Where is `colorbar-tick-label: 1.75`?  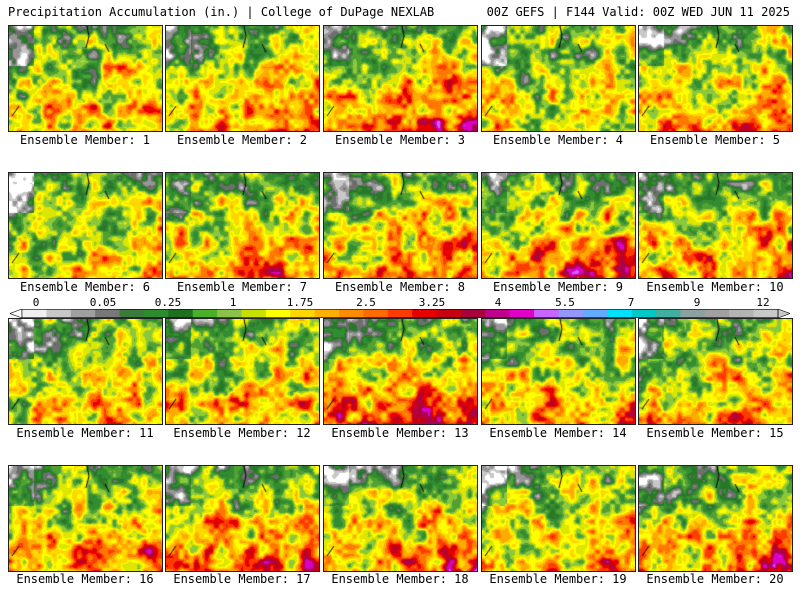 colorbar-tick-label: 1.75 is located at coordinates (300, 302).